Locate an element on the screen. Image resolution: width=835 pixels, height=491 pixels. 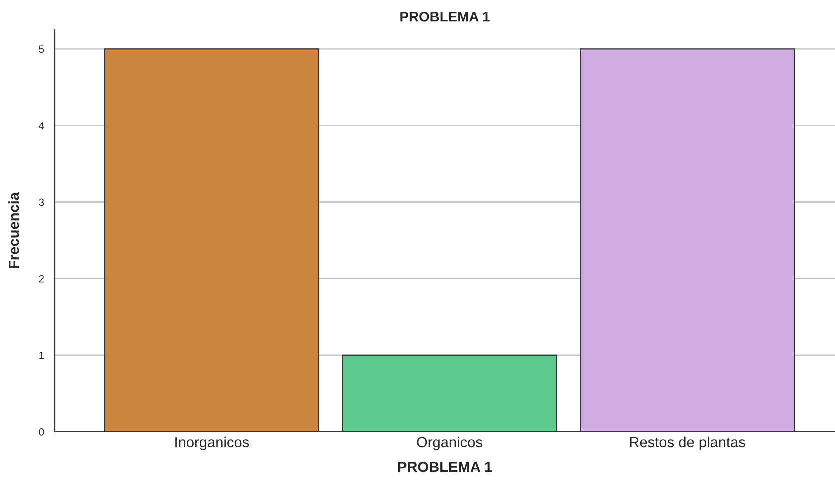
x-tick-label: Restos de plantas is located at coordinates (688, 443).